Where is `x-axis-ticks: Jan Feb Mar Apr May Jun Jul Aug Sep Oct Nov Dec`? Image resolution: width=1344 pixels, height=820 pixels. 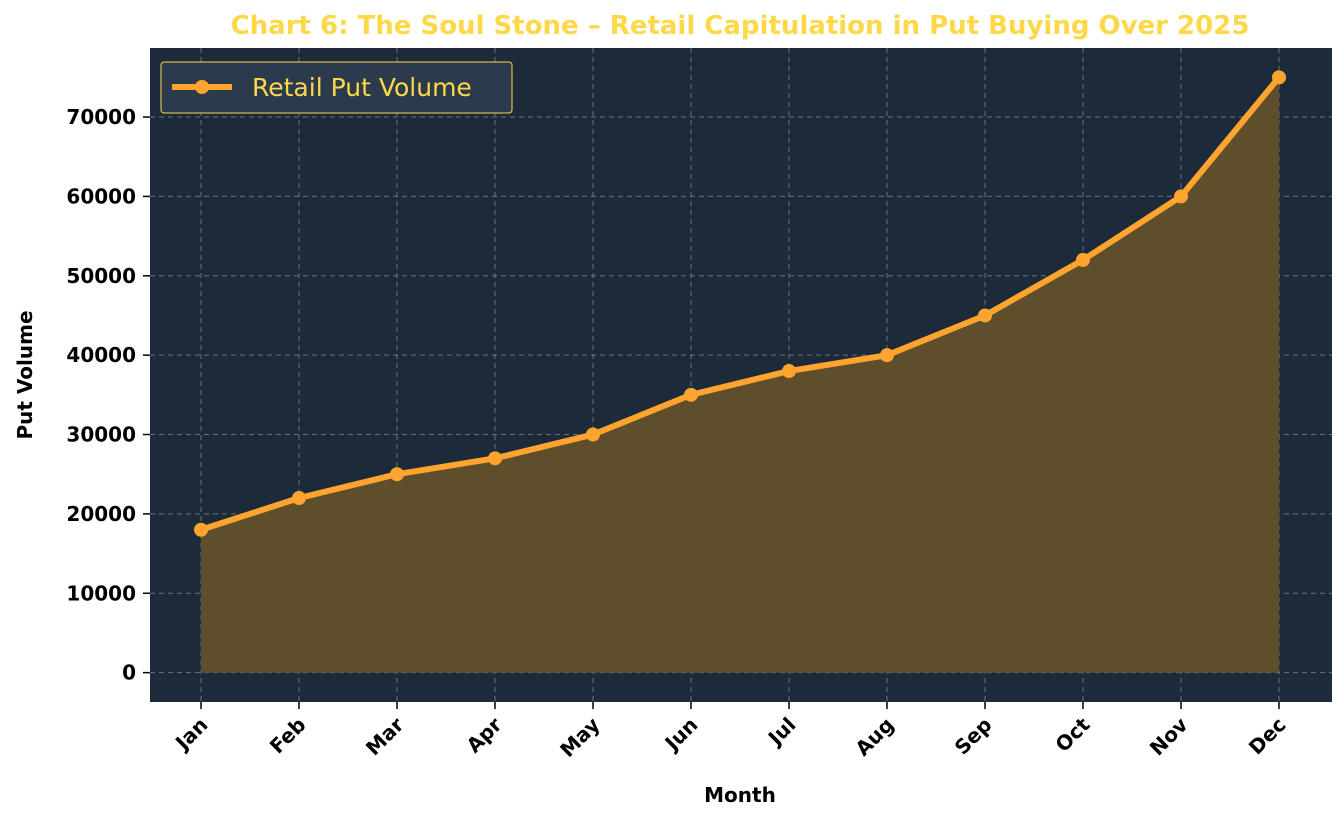 x-axis-ticks: Jan Feb Mar Apr May Jun Jul Aug Sep Oct Nov Dec is located at coordinates (730, 732).